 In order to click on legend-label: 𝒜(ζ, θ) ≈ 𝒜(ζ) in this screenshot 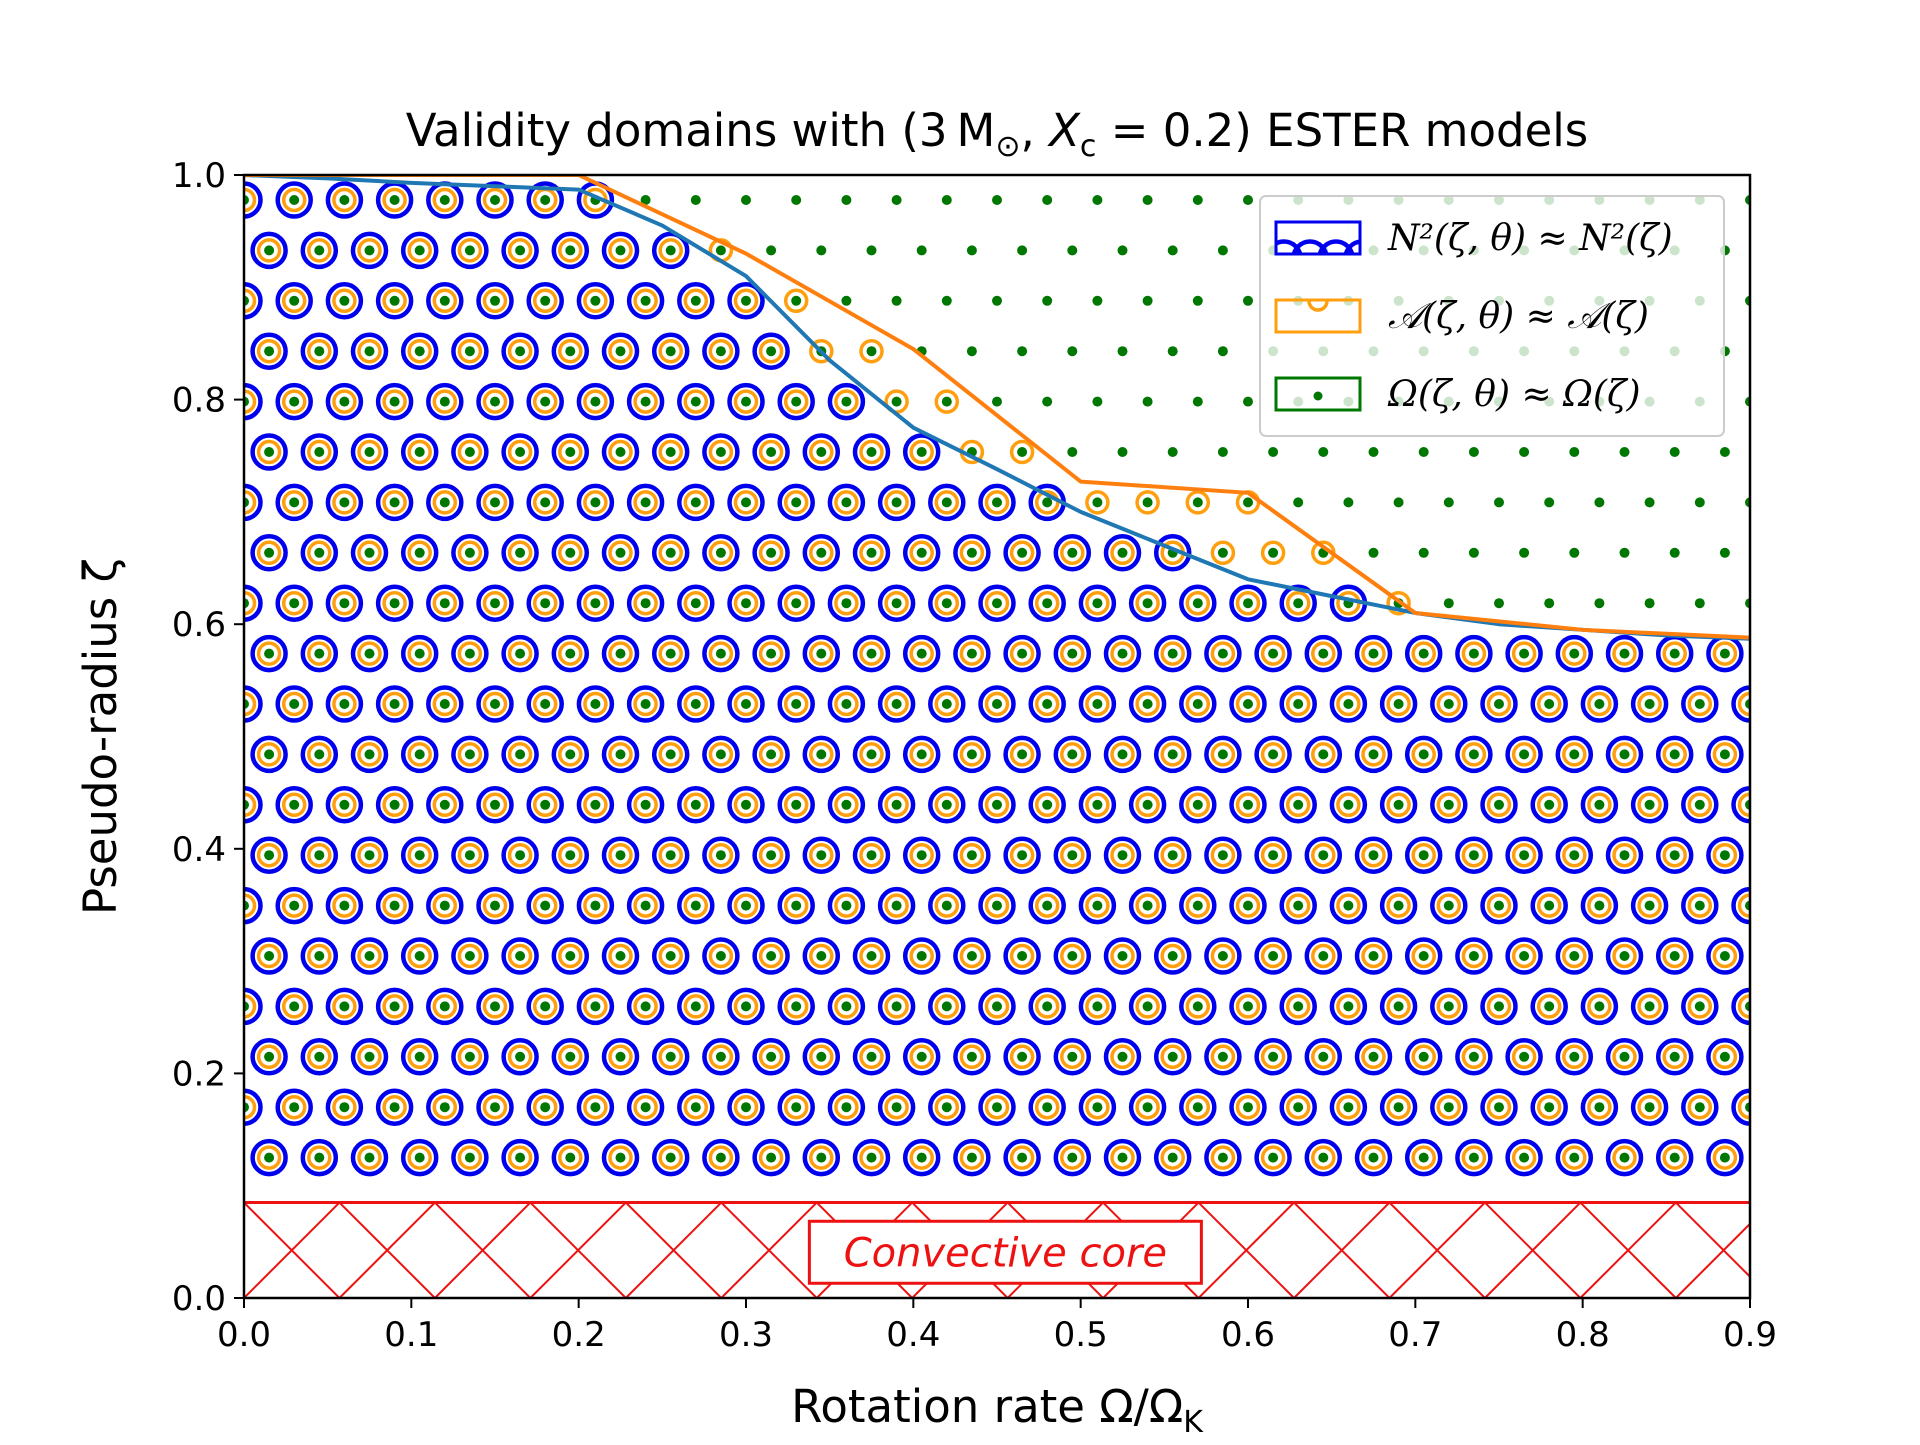, I will do `click(1518, 316)`.